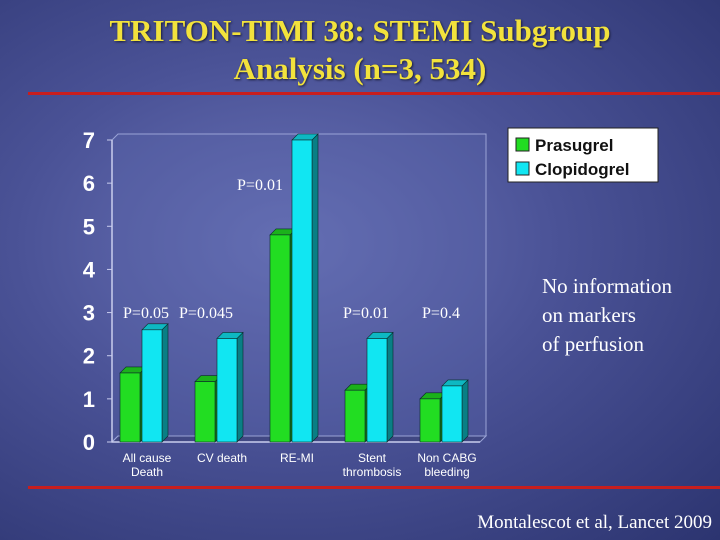 Image resolution: width=720 pixels, height=540 pixels. What do you see at coordinates (607, 286) in the screenshot?
I see `side-note-line1: No information` at bounding box center [607, 286].